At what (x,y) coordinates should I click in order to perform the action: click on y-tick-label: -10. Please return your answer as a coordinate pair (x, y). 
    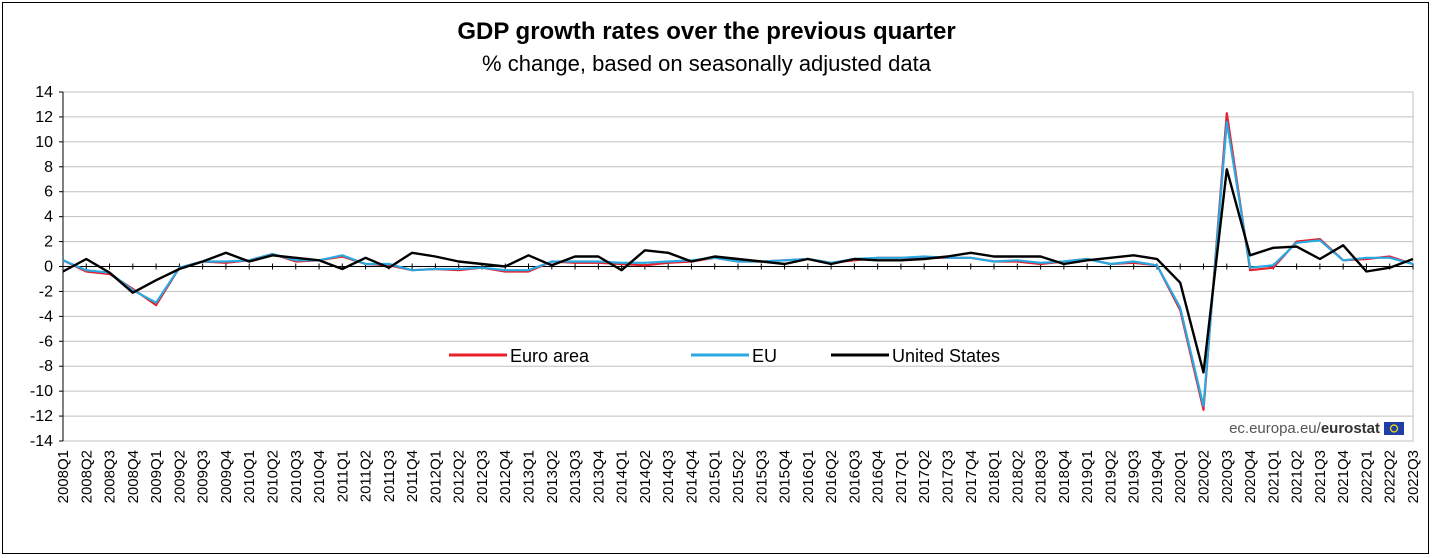
    Looking at the image, I should click on (41, 391).